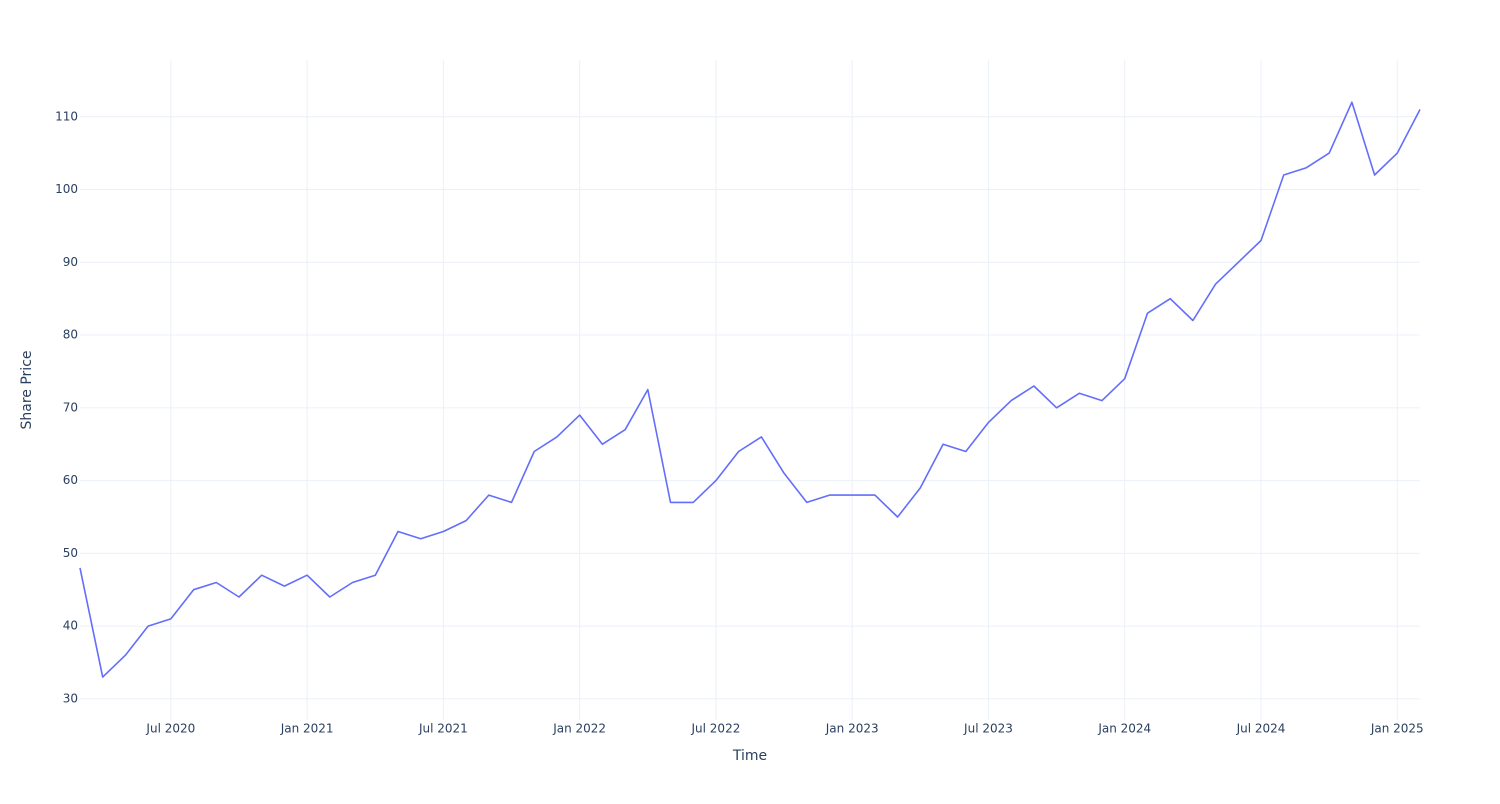 This screenshot has width=1500, height=804. Describe the element at coordinates (70, 262) in the screenshot. I see `y-tick-label: 90` at that location.